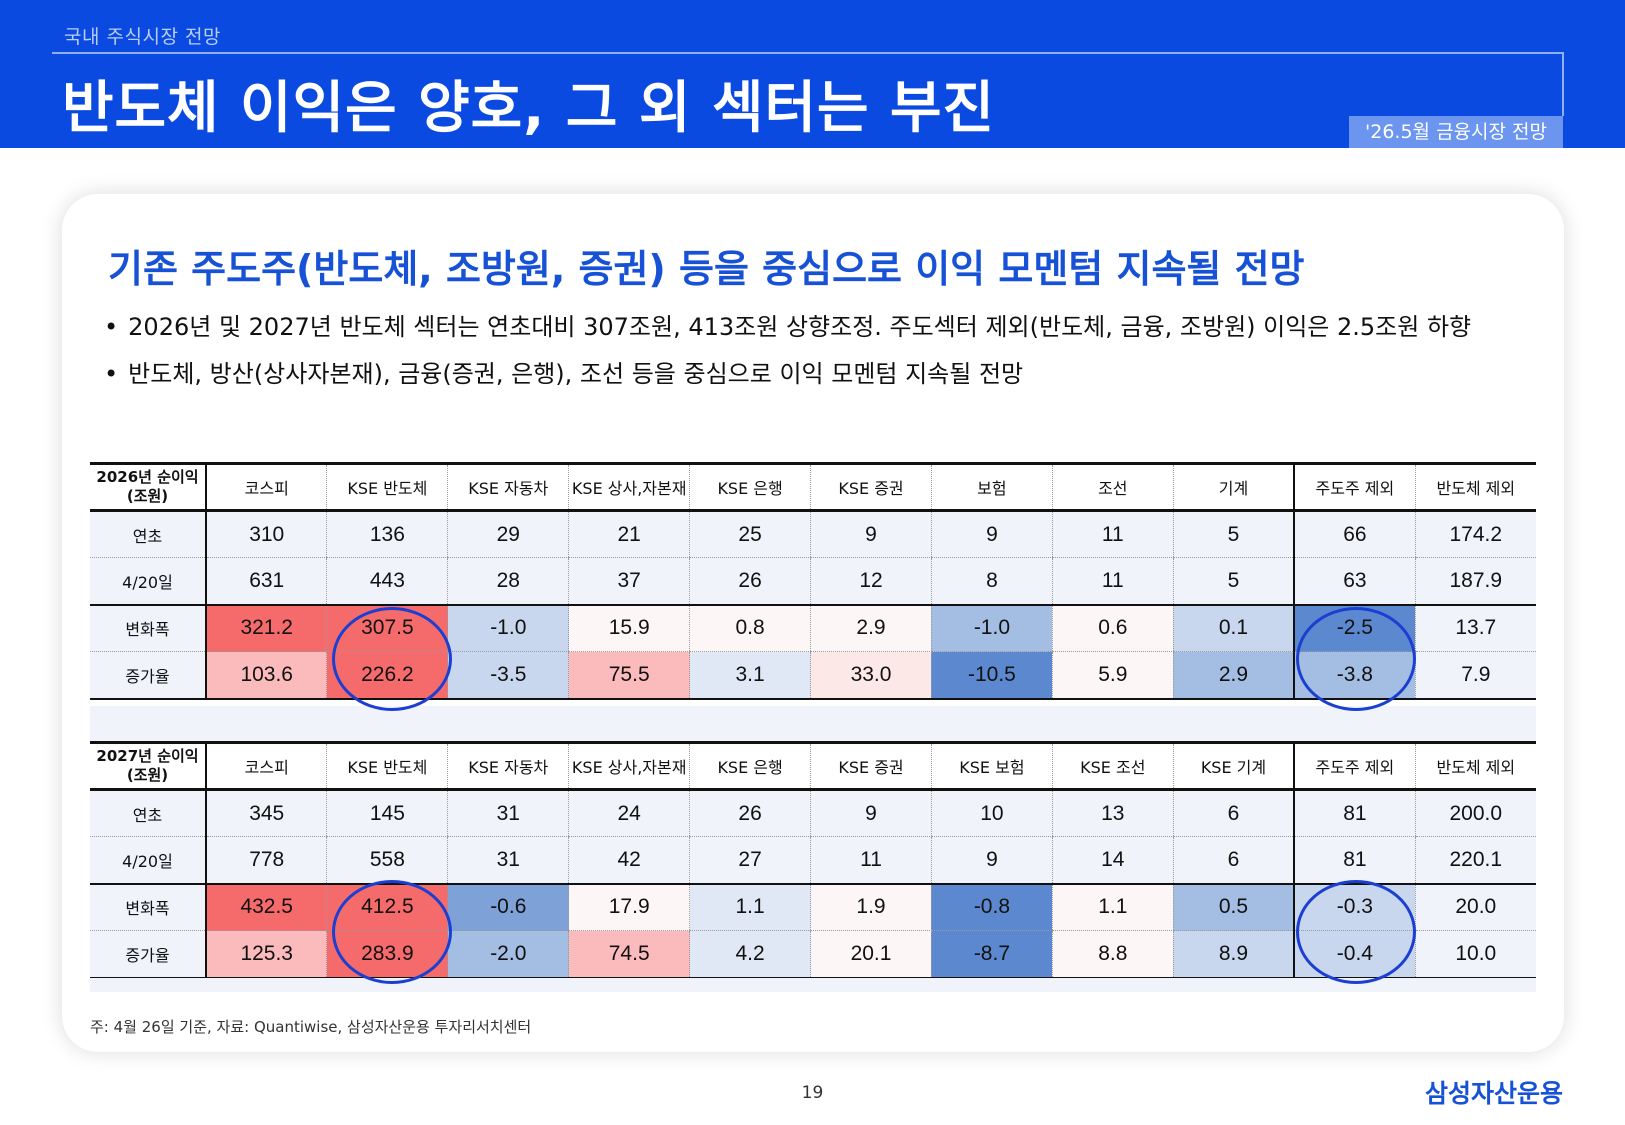  What do you see at coordinates (508, 534) in the screenshot?
I see `table-cell: 29` at bounding box center [508, 534].